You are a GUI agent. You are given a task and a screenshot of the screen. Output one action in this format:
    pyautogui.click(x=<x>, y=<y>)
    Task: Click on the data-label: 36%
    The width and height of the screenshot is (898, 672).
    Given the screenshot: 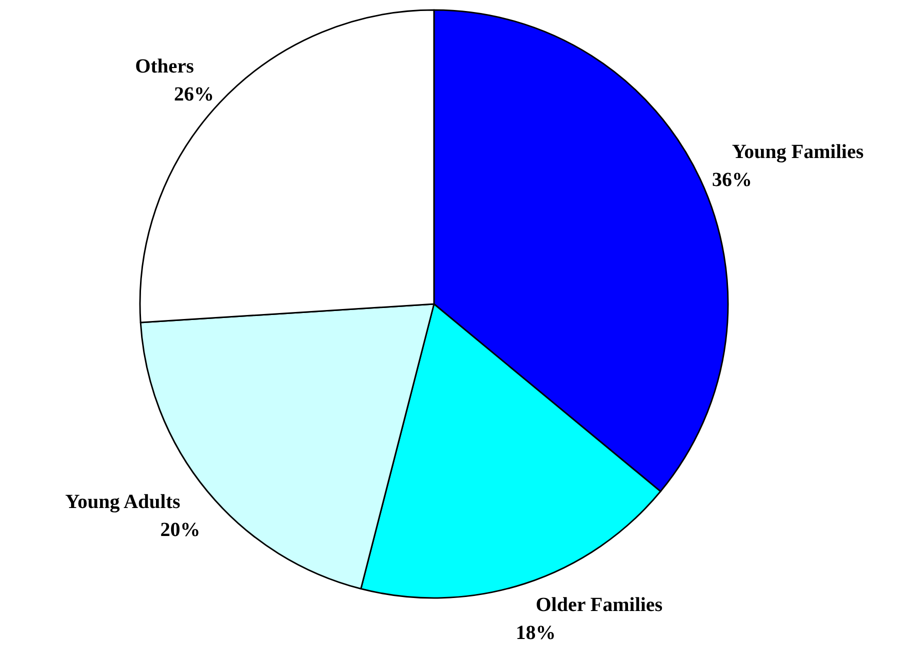 What is the action you would take?
    pyautogui.click(x=732, y=179)
    